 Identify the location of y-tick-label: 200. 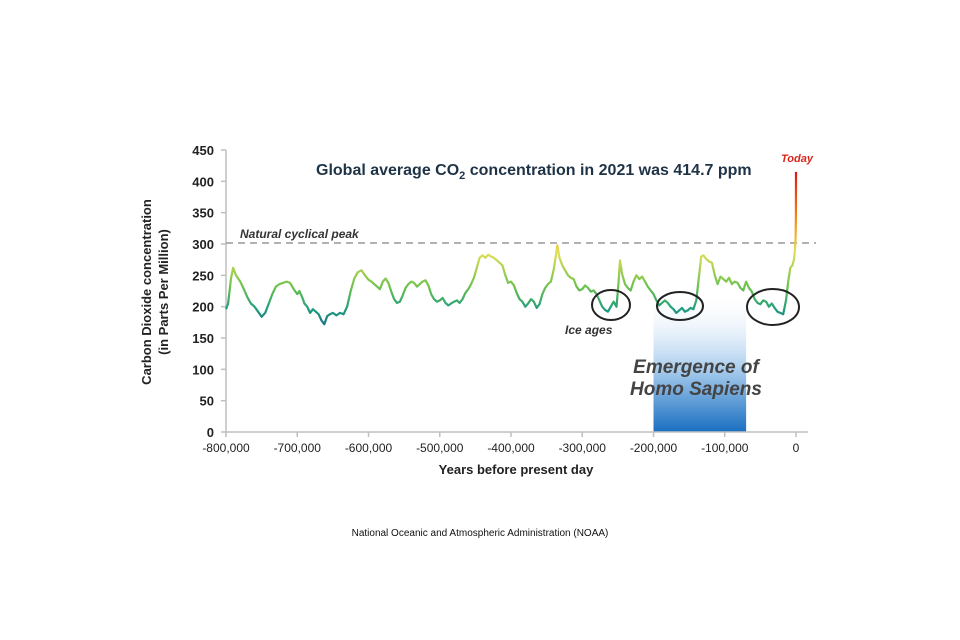
(203, 307).